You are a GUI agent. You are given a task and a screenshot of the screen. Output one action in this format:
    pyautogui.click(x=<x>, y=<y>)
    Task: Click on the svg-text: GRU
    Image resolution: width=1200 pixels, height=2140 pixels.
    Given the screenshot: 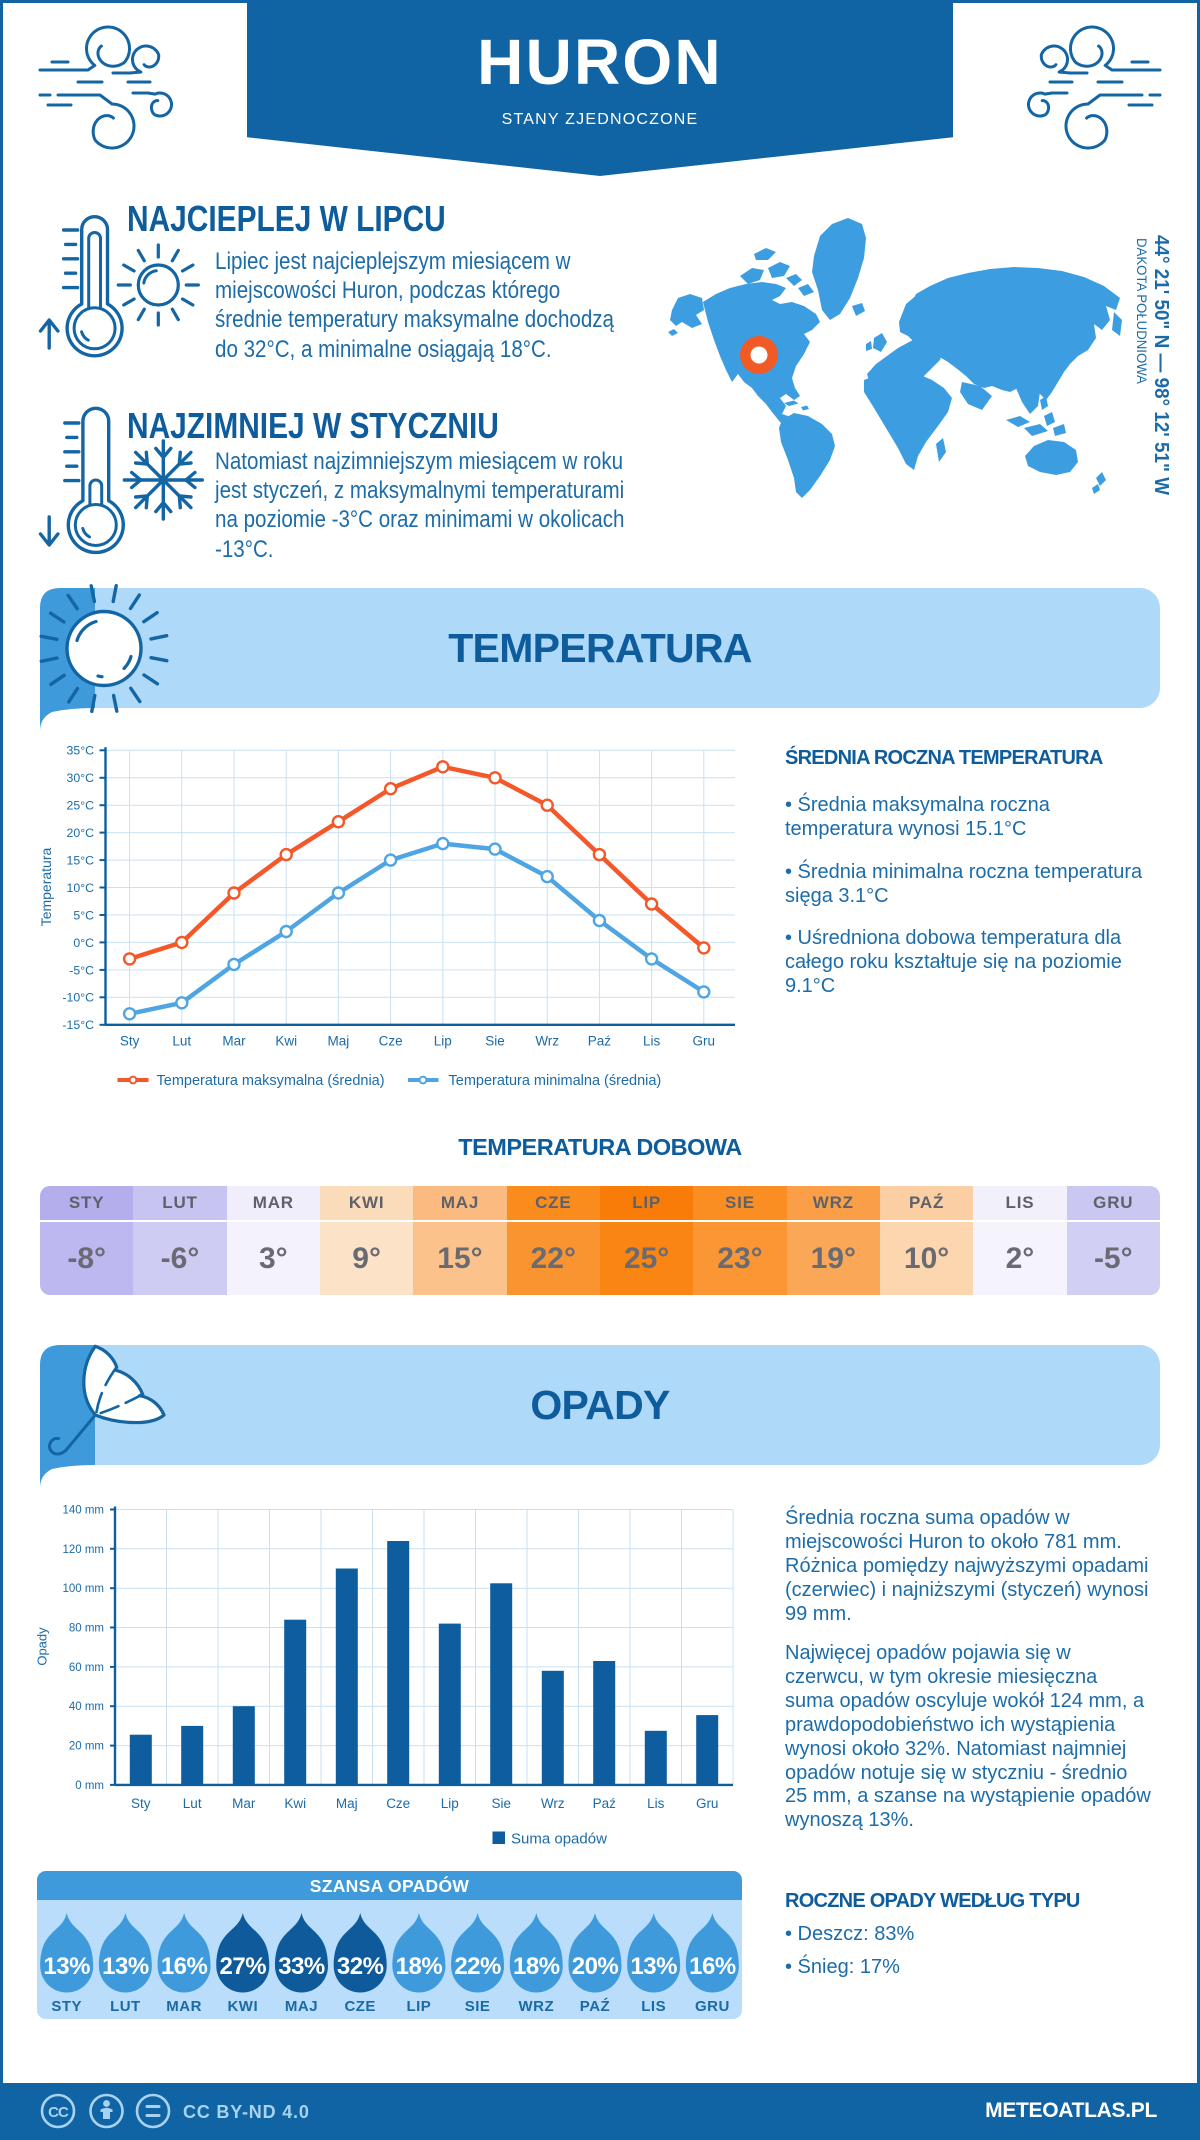 What is the action you would take?
    pyautogui.click(x=712, y=2006)
    